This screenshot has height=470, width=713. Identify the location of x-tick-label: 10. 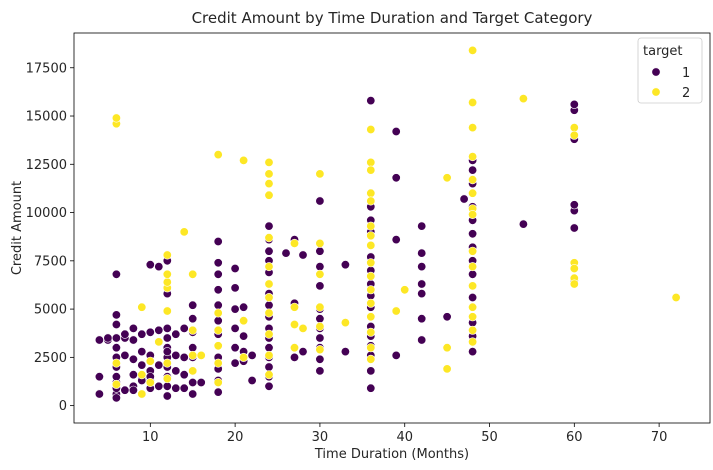
(150, 437).